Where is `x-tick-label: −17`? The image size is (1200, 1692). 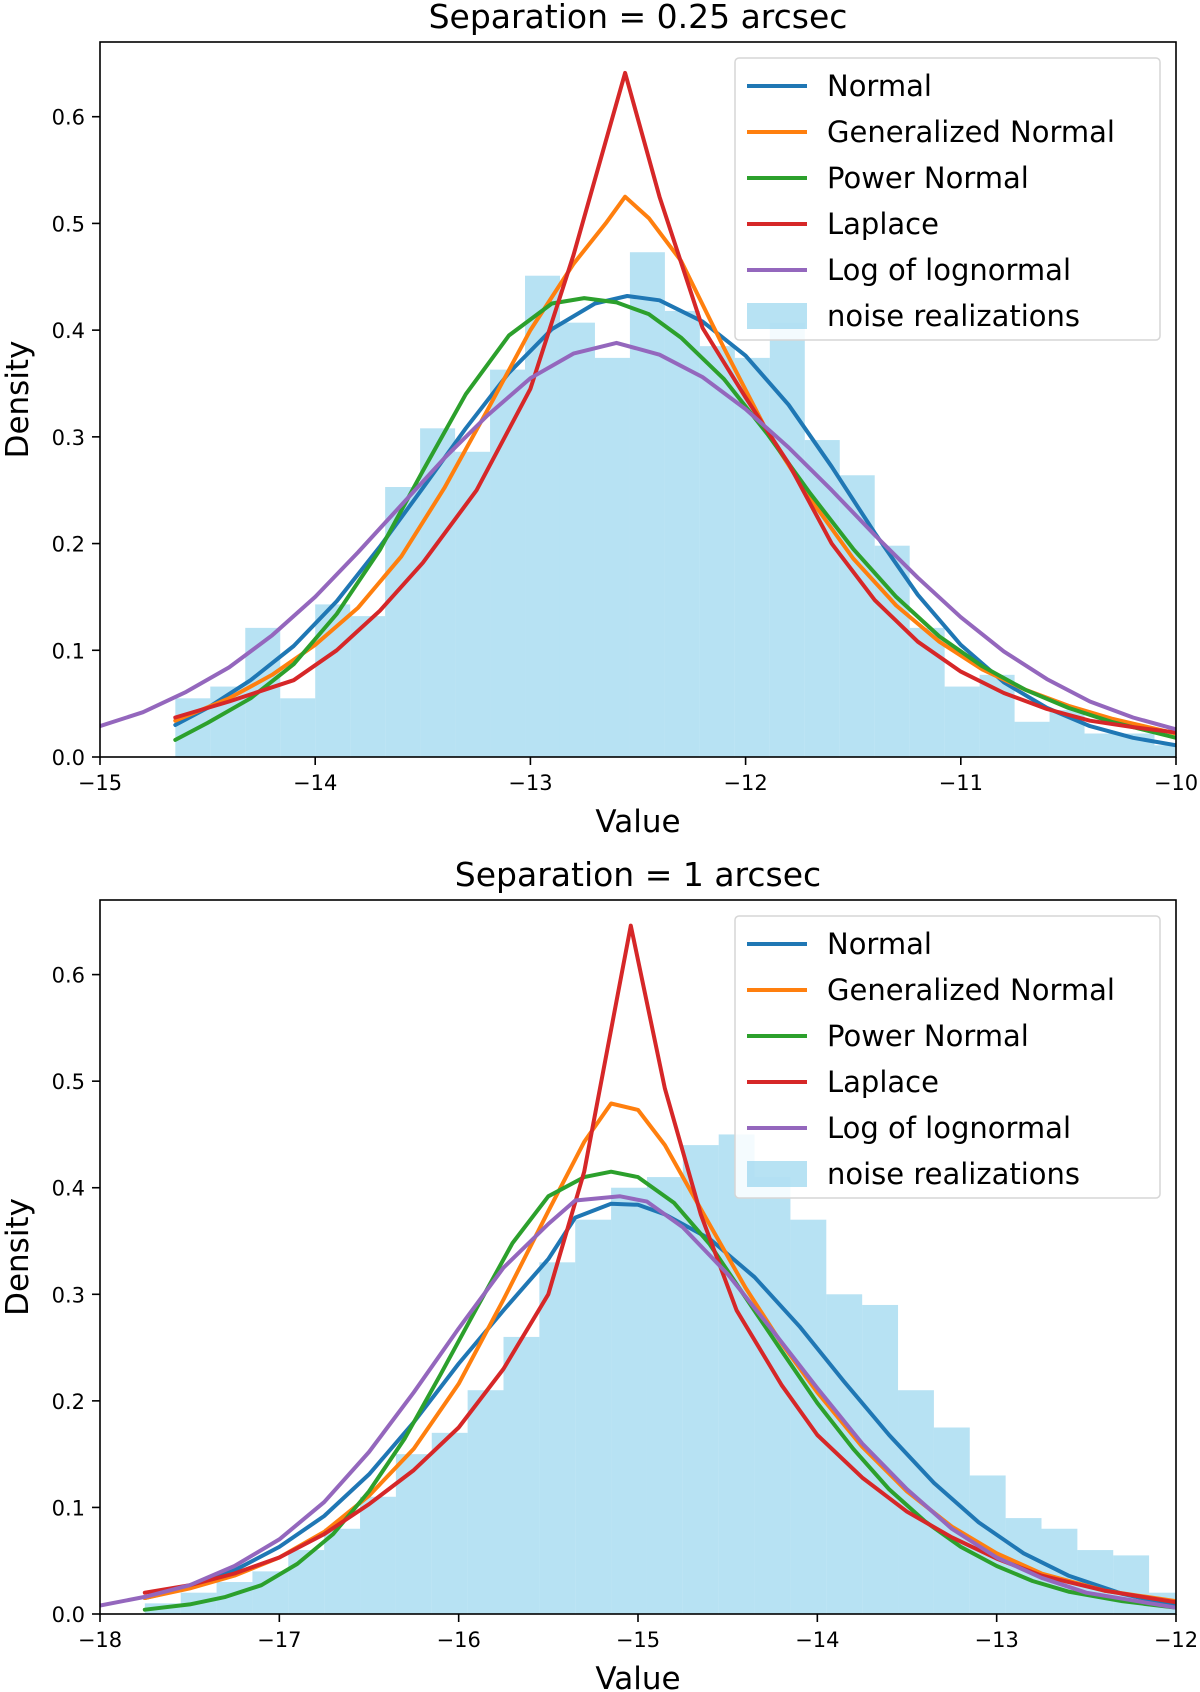 x-tick-label: −17 is located at coordinates (279, 1640).